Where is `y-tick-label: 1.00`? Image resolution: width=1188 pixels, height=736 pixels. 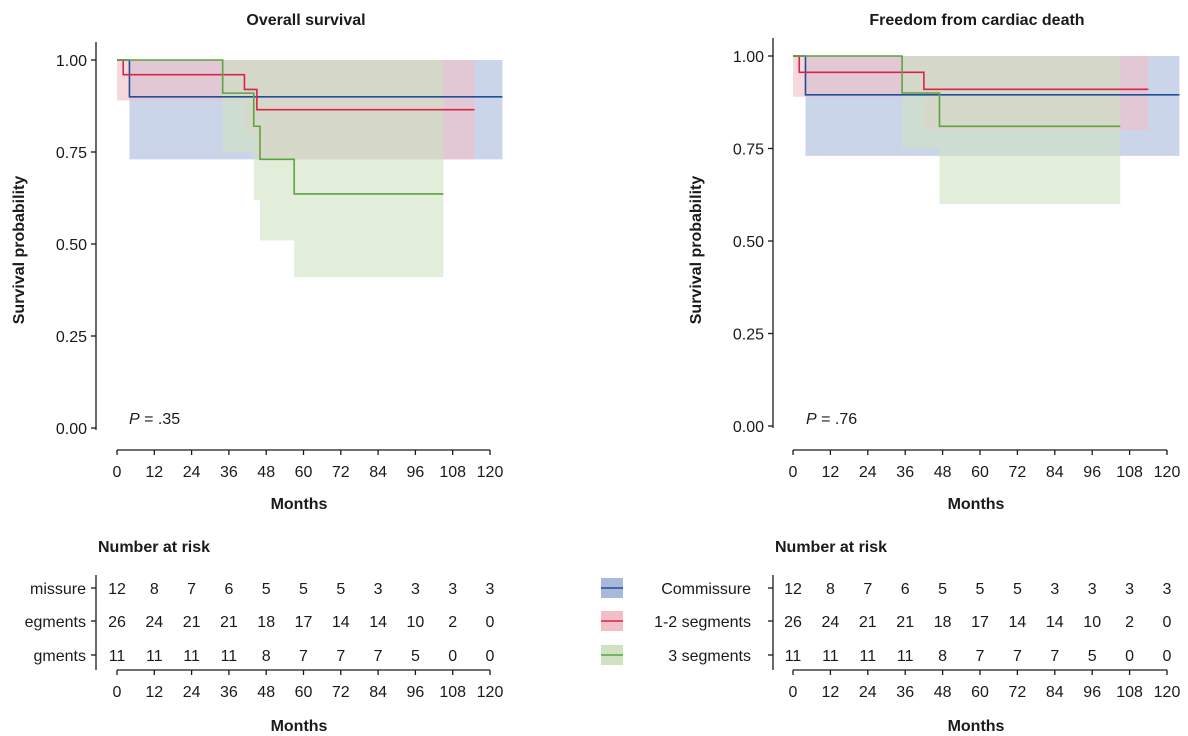 y-tick-label: 1.00 is located at coordinates (71, 61).